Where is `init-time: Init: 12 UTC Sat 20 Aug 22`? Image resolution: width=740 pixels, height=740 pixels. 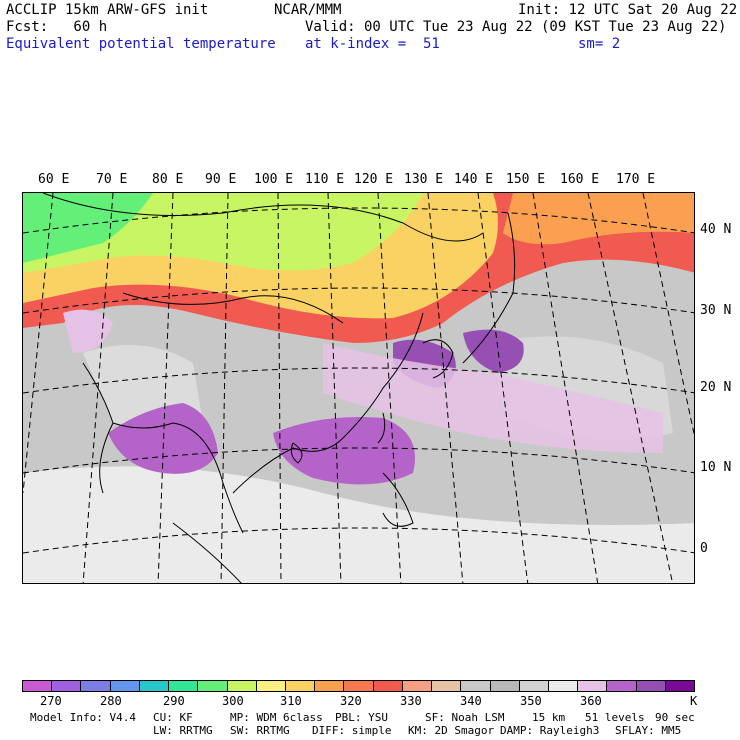 init-time: Init: 12 UTC Sat 20 Aug 22 is located at coordinates (628, 10).